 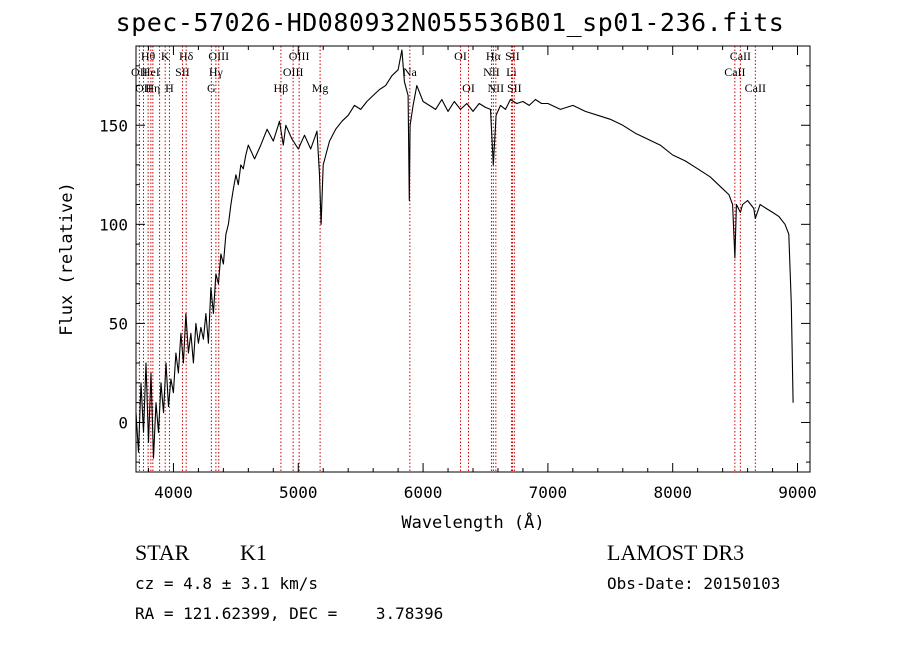 What do you see at coordinates (113, 224) in the screenshot?
I see `y-tick-label-2: 100` at bounding box center [113, 224].